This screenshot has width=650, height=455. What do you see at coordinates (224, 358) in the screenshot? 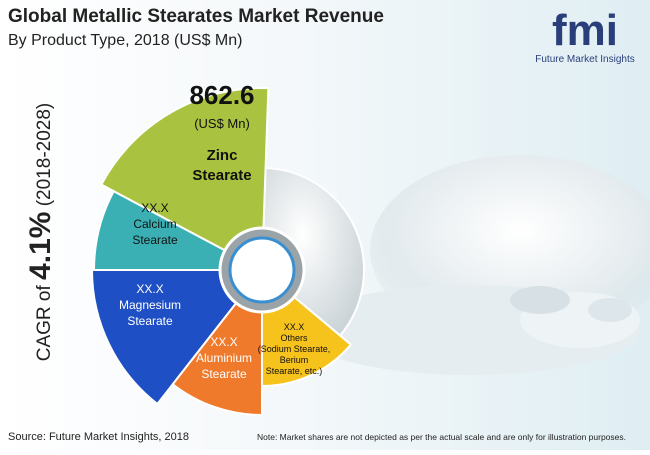
I see `segment-label: Aluminium` at bounding box center [224, 358].